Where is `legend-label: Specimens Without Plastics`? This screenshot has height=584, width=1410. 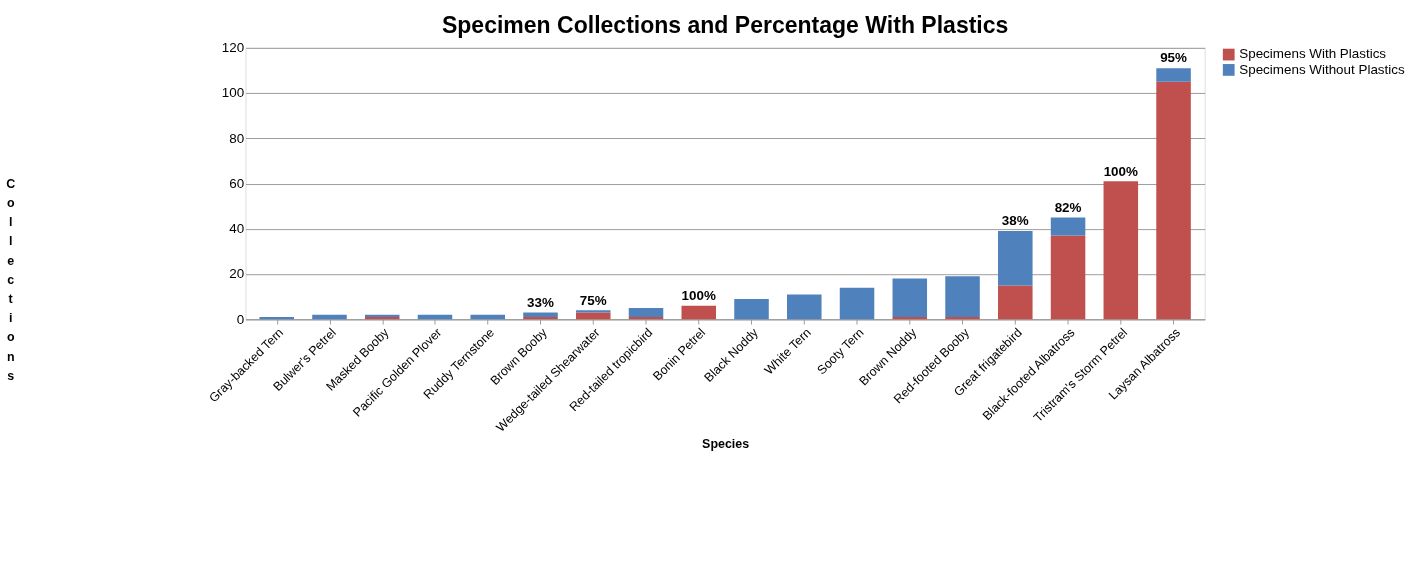
legend-label: Specimens Without Plastics is located at coordinates (1322, 69).